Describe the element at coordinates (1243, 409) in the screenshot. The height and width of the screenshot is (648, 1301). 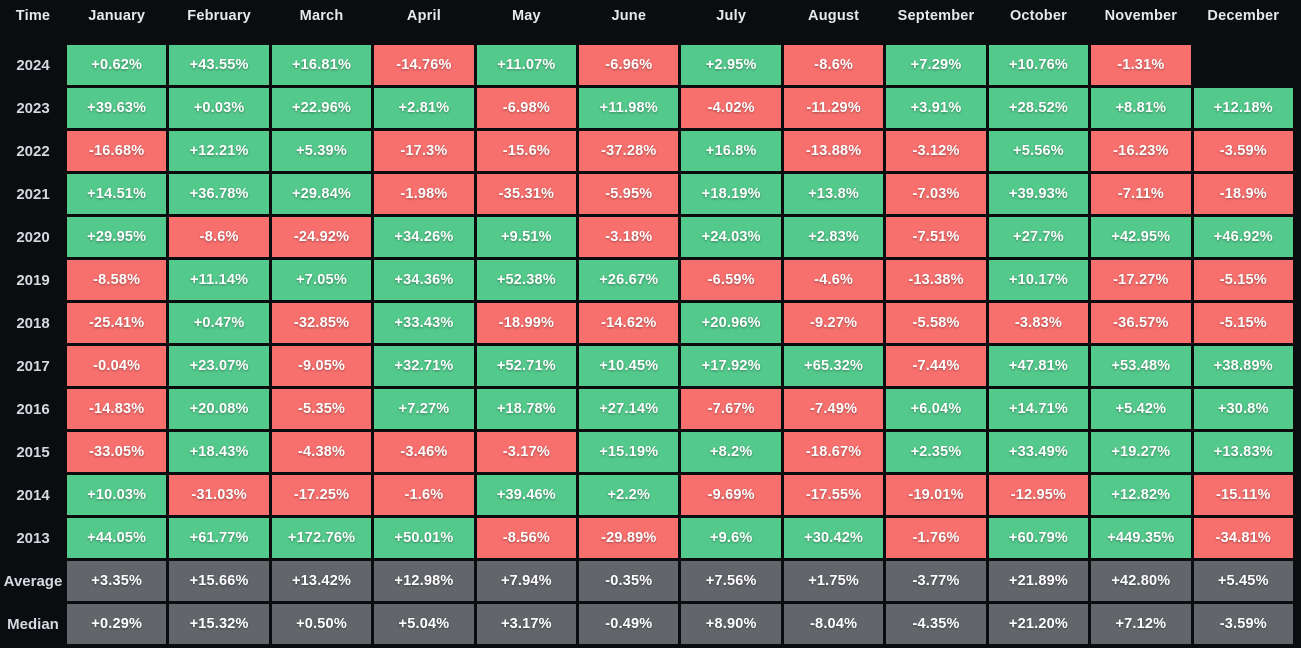
I see `return-cell-2016-december: +30.8%` at that location.